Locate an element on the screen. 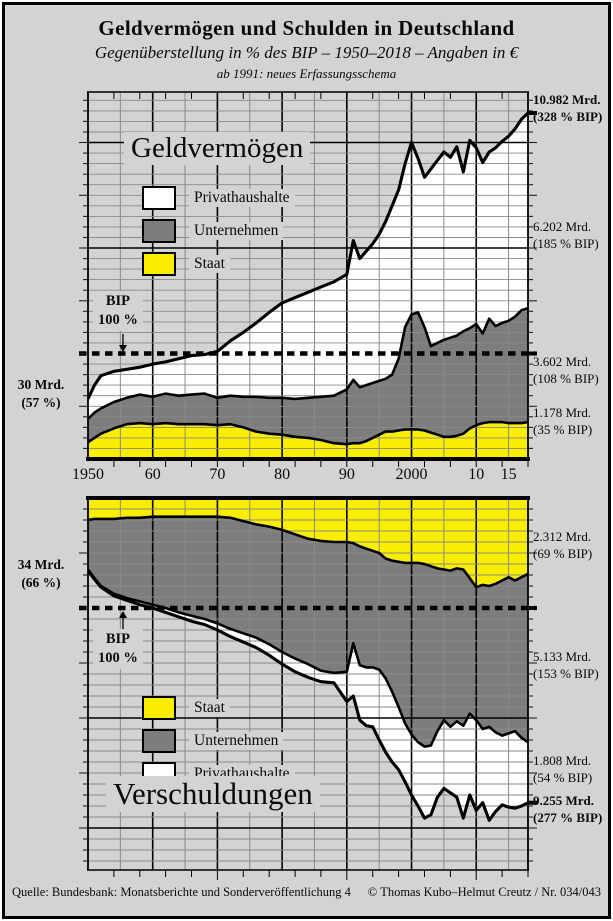 This screenshot has height=921, width=613. bottom-chart-1950-value-label: 34 Mrd. (66 %) is located at coordinates (41, 573).